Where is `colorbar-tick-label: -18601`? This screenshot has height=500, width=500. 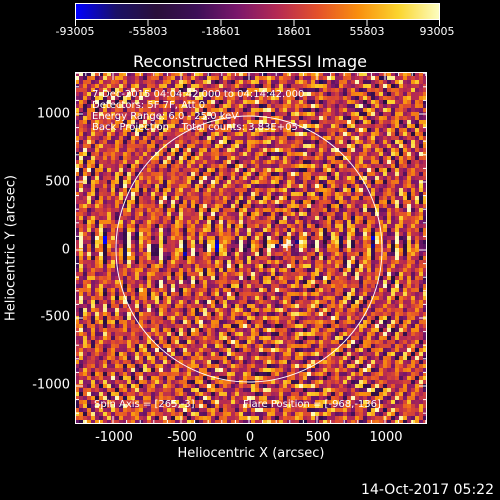 colorbar-tick-label: -18601 is located at coordinates (221, 31).